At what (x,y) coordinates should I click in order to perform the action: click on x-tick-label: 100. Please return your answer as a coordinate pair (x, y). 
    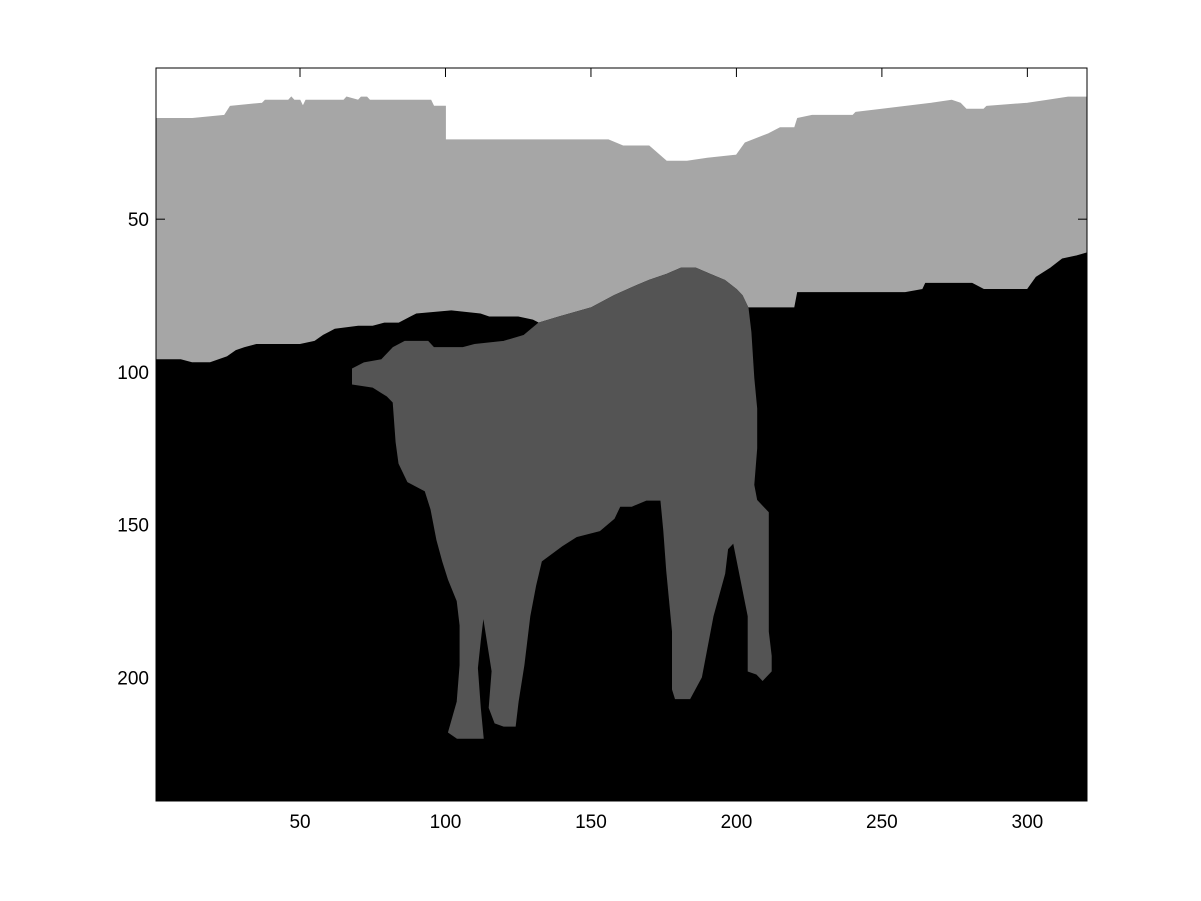
    Looking at the image, I should click on (446, 822).